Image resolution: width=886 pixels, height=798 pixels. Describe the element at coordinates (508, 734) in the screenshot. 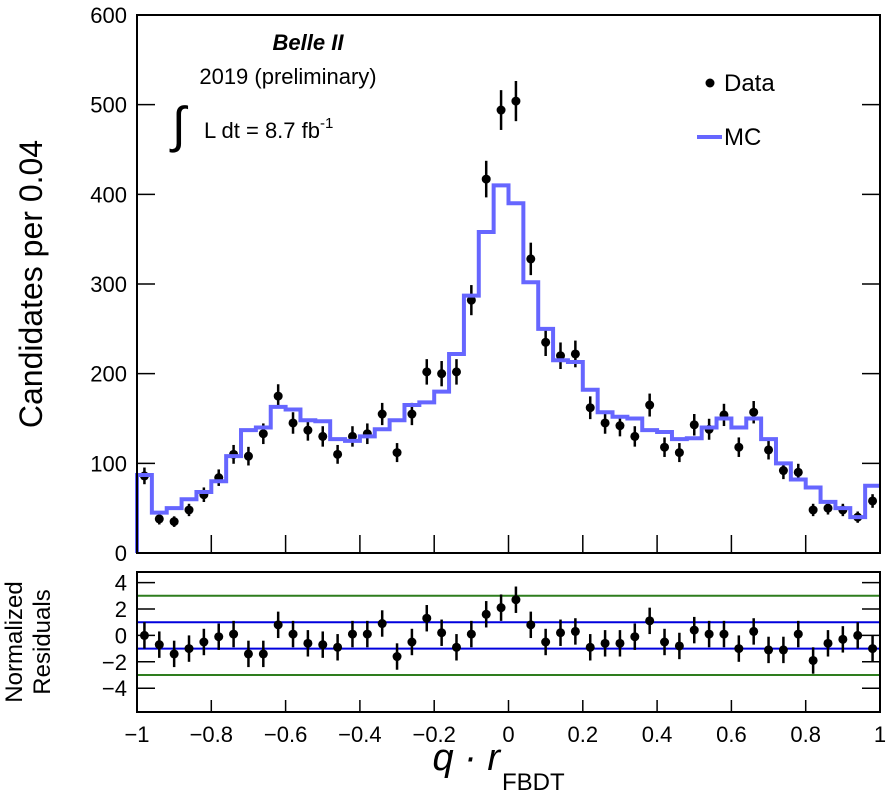

I see `x-tick-label: 0` at that location.